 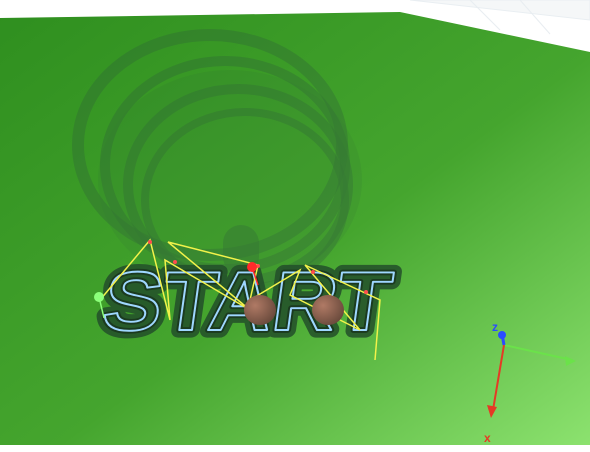 I want to click on toolpath, so click(x=240, y=299).